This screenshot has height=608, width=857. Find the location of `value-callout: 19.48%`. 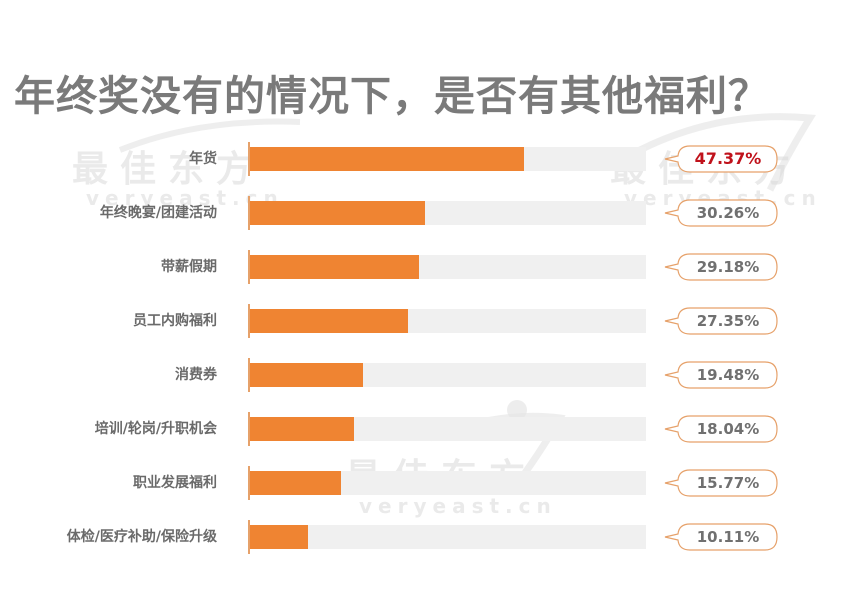

value-callout: 19.48% is located at coordinates (721, 375).